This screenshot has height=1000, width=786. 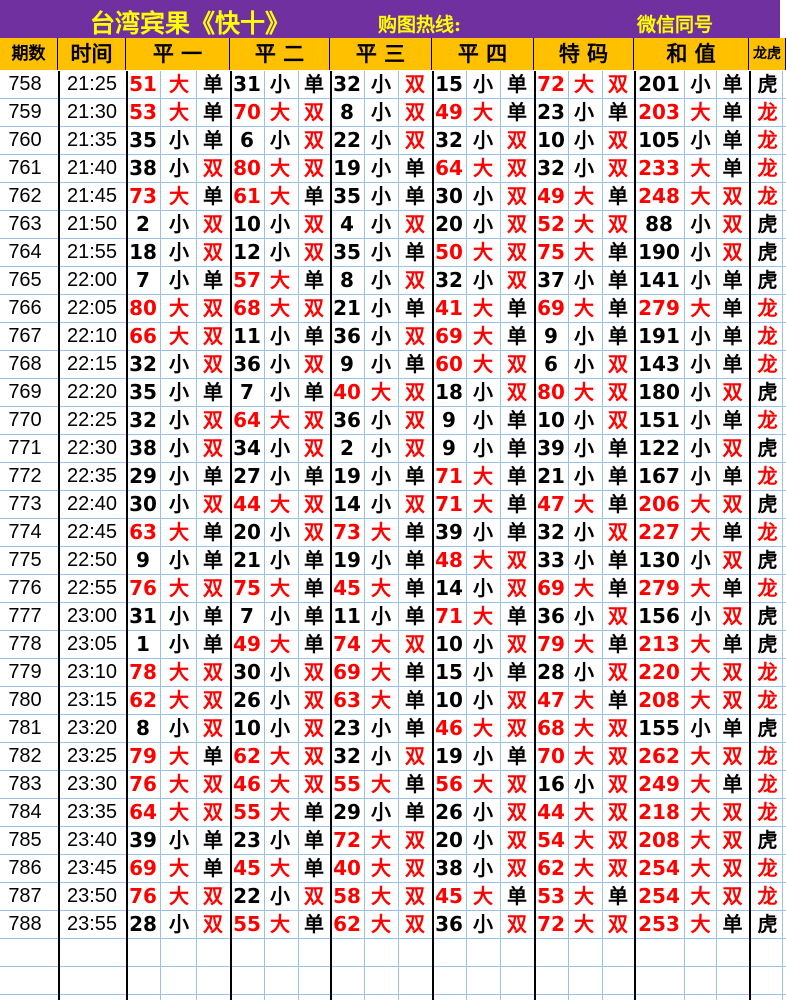 What do you see at coordinates (247, 196) in the screenshot?
I see `p2-value: 61` at bounding box center [247, 196].